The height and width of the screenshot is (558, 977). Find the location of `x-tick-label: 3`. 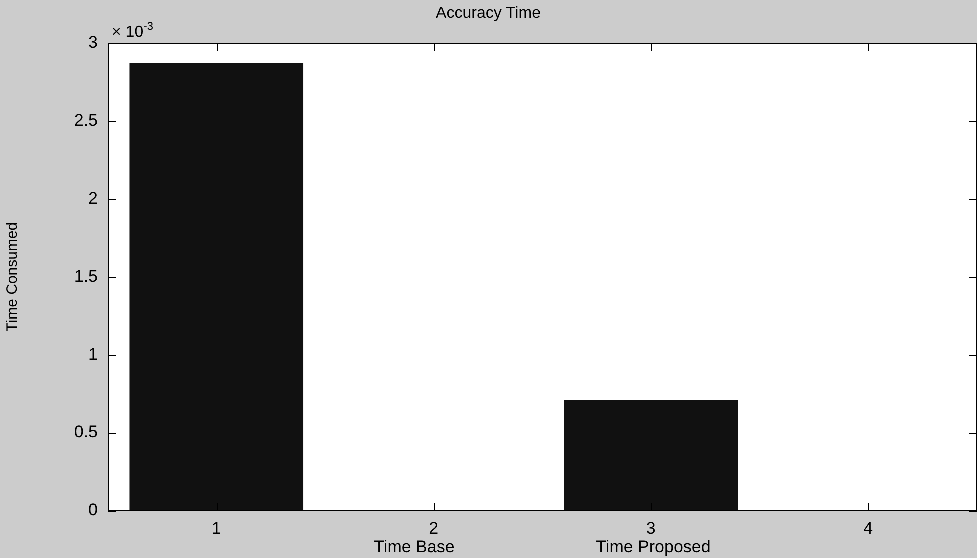

x-tick-label: 3 is located at coordinates (651, 528).